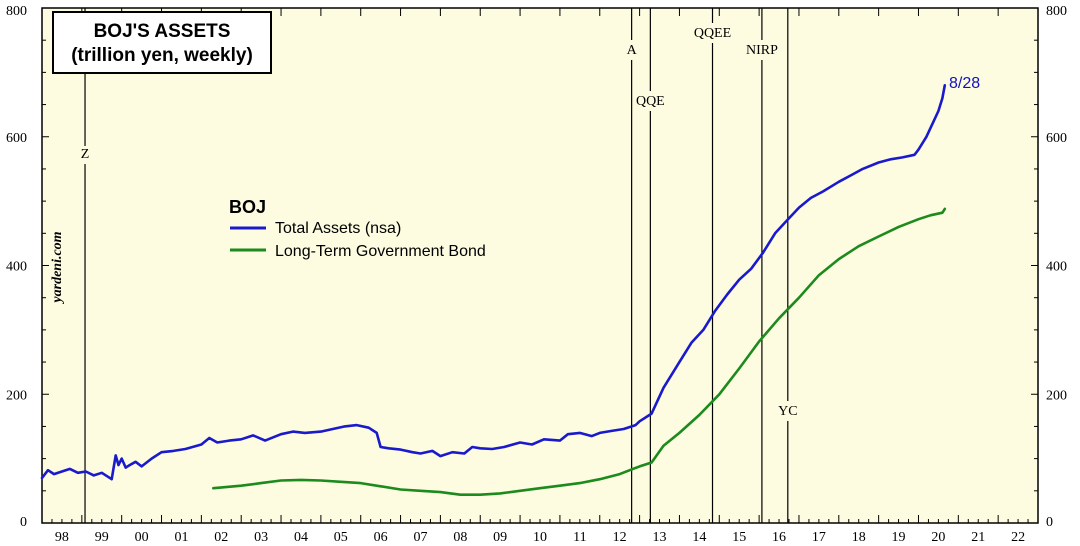 This screenshot has height=546, width=1080. What do you see at coordinates (1056, 267) in the screenshot?
I see `y-tick-label-right: 400` at bounding box center [1056, 267].